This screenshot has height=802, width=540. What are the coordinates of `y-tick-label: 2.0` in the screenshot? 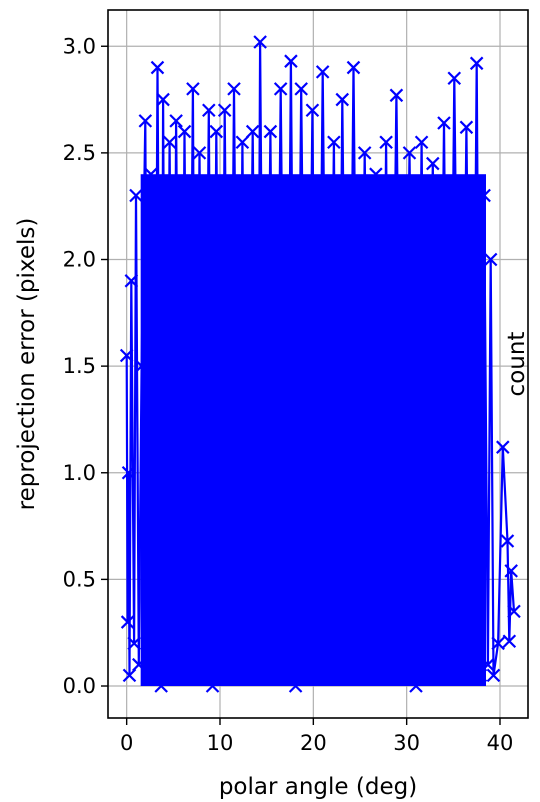 It's located at (79, 260).